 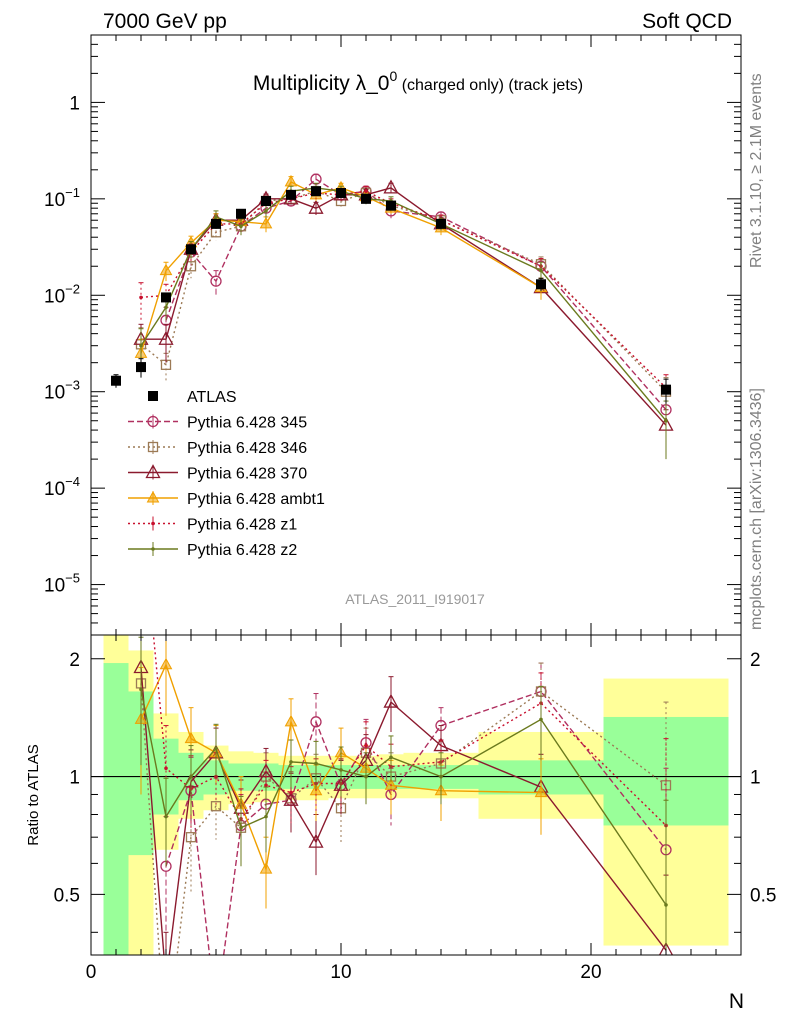 What do you see at coordinates (247, 474) in the screenshot?
I see `legend-label: Pythia 6.428 370` at bounding box center [247, 474].